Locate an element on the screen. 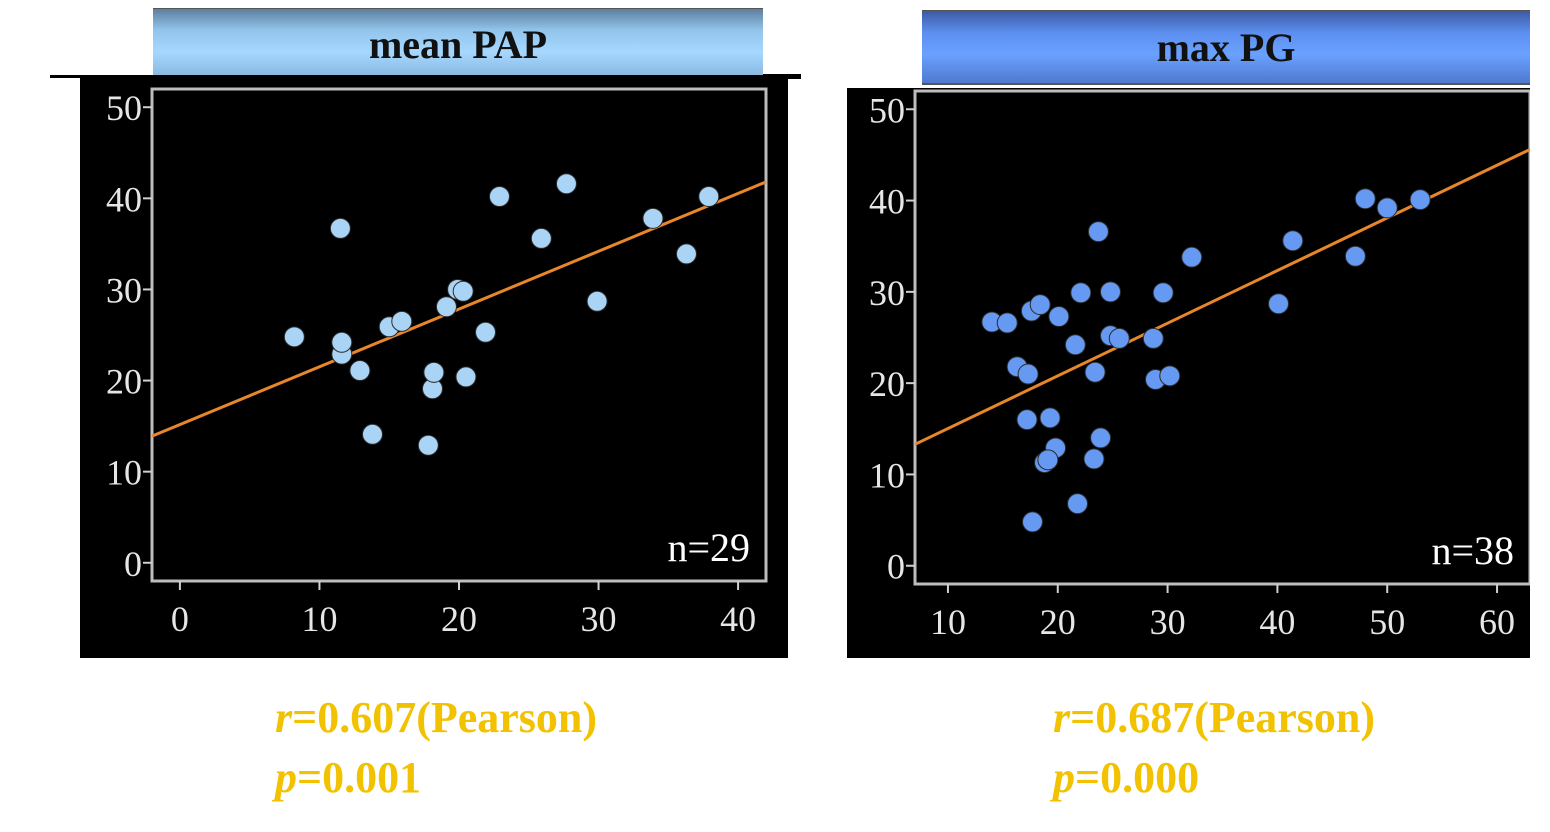 The width and height of the screenshot is (1550, 832). panel-title-max-pg: max PG is located at coordinates (1226, 47).